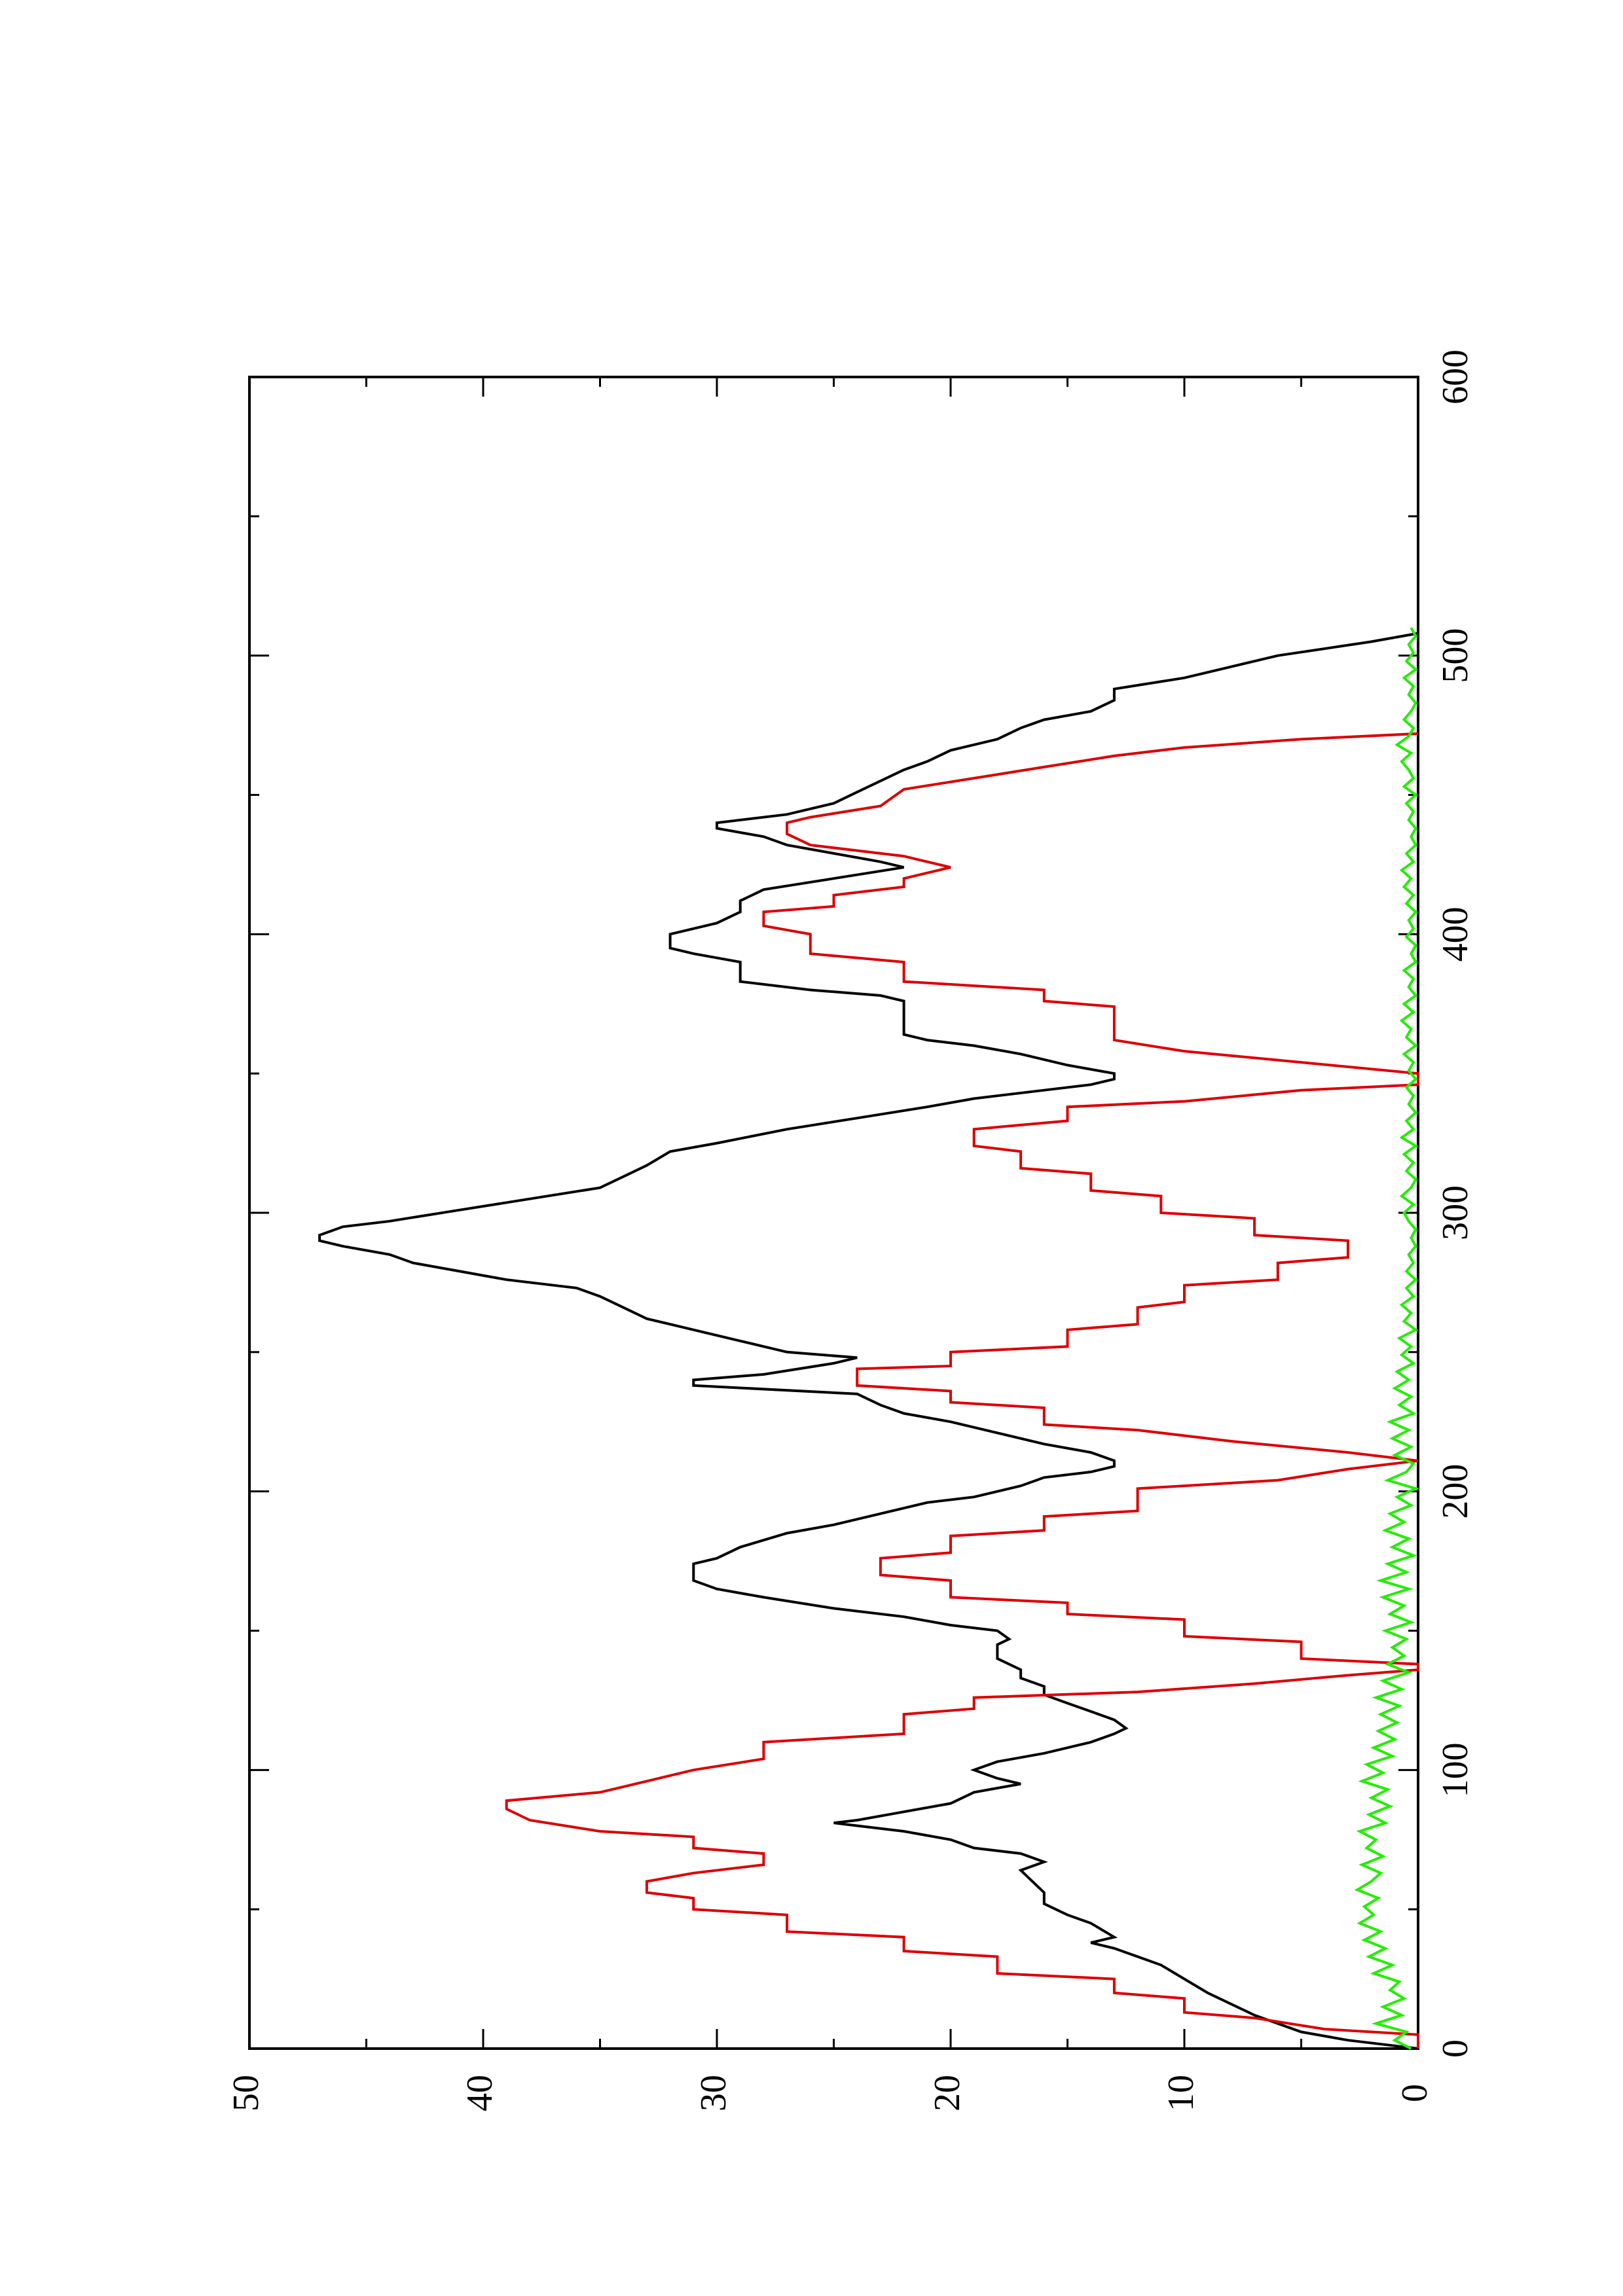 Image resolution: width=1623 pixels, height=2296 pixels. What do you see at coordinates (1455, 1769) in the screenshot?
I see `x-tick-label: 100` at bounding box center [1455, 1769].